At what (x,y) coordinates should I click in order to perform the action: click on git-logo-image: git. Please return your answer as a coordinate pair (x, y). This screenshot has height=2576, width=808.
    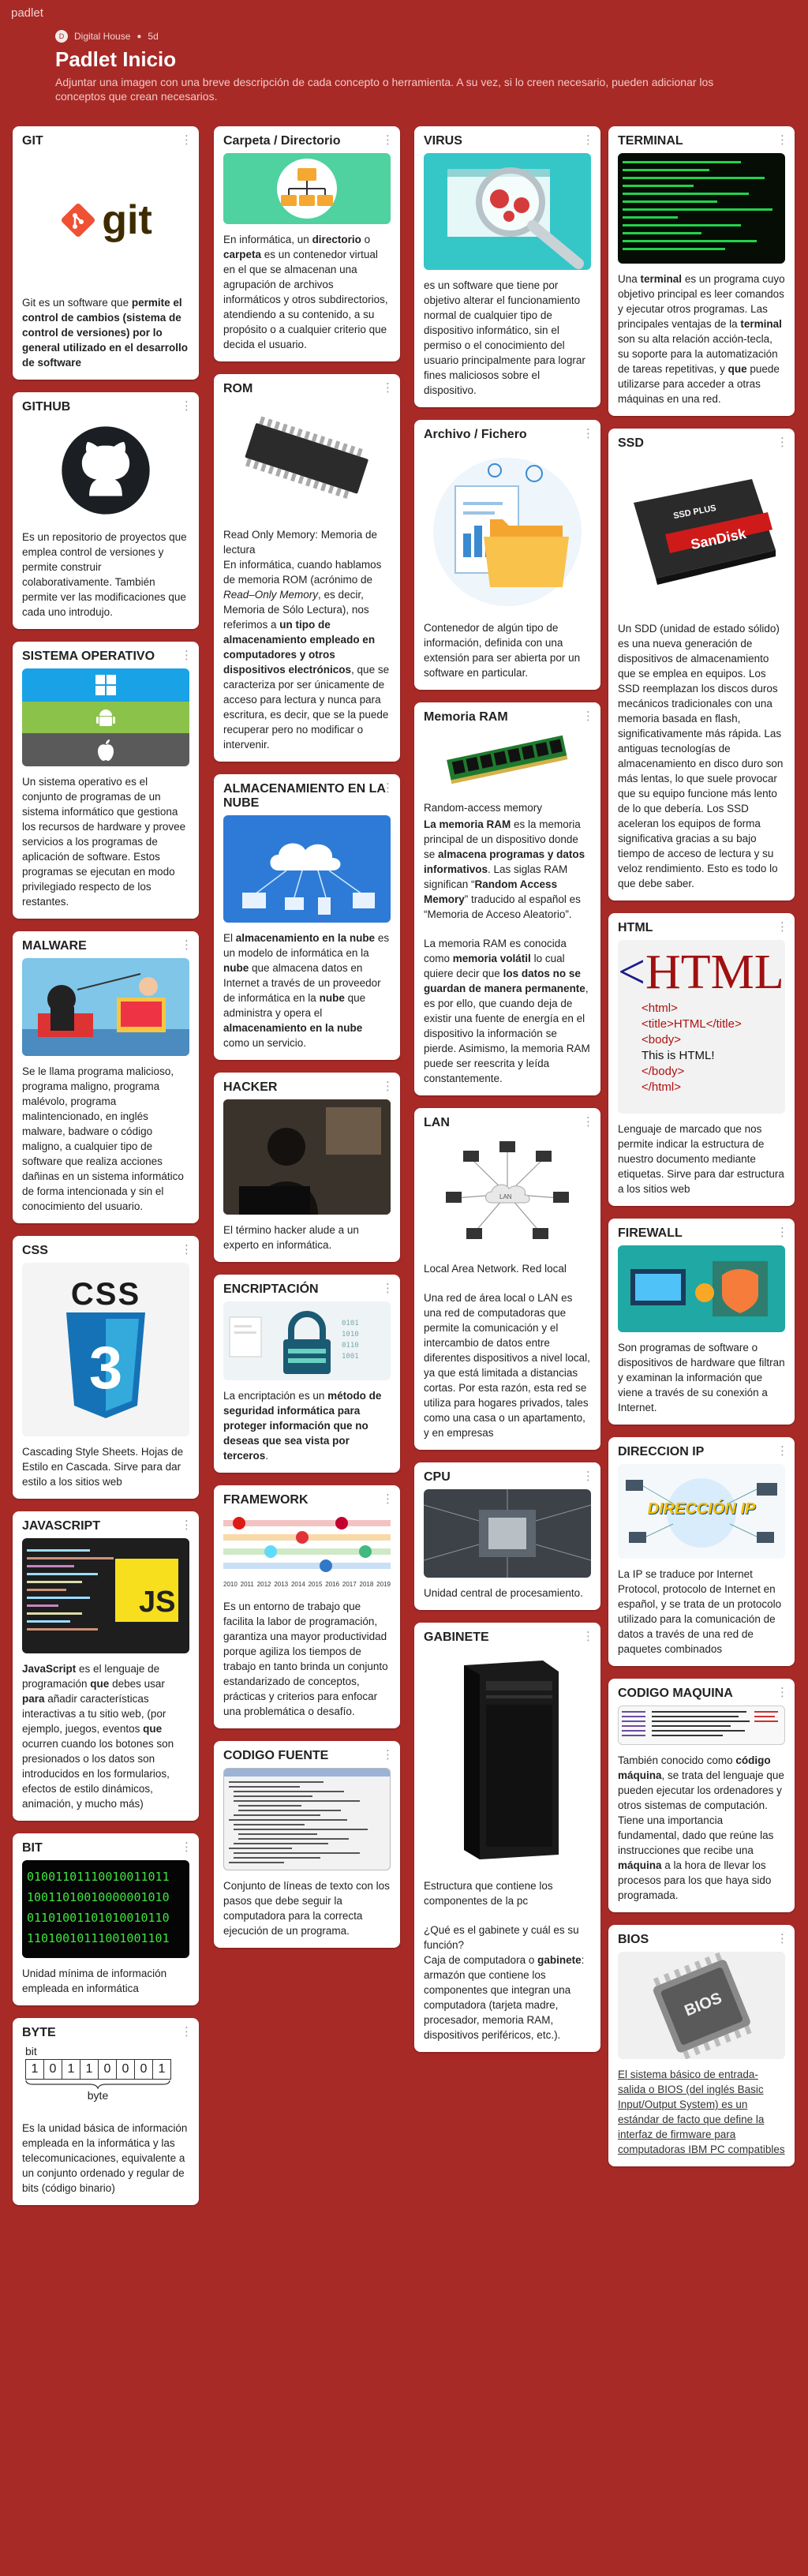
    Looking at the image, I should click on (105, 220).